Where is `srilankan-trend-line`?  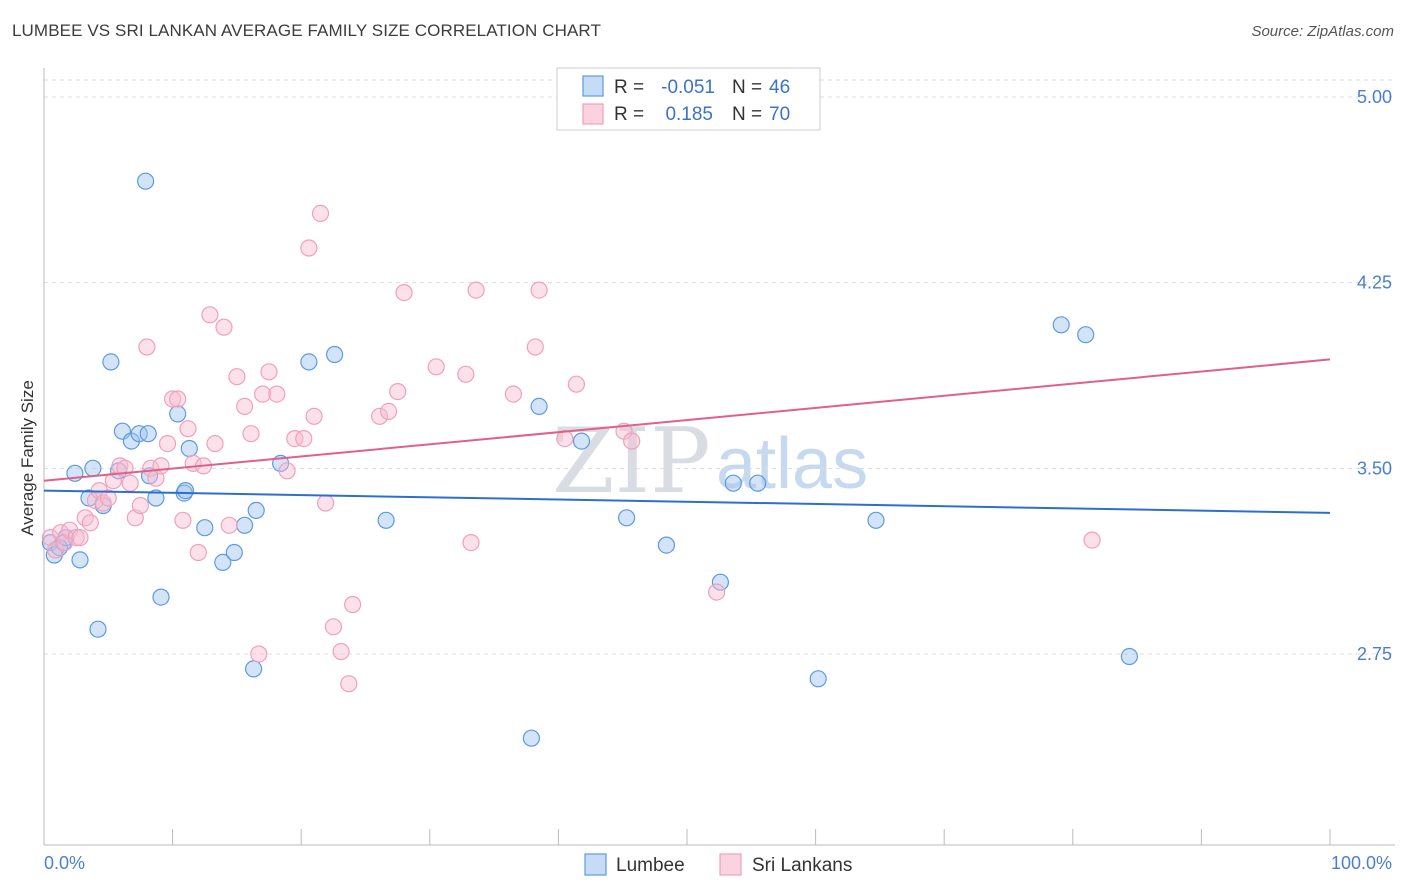 srilankan-trend-line is located at coordinates (687, 420).